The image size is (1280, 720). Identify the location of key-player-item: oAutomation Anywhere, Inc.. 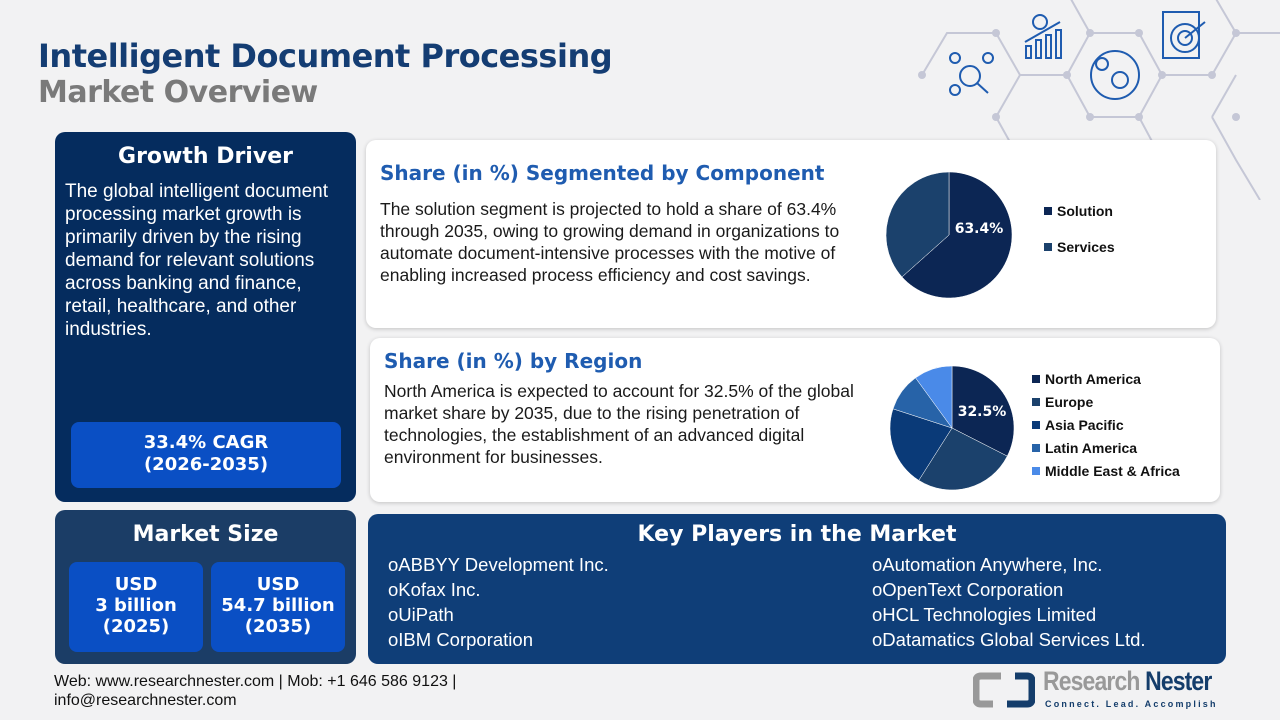
(987, 564).